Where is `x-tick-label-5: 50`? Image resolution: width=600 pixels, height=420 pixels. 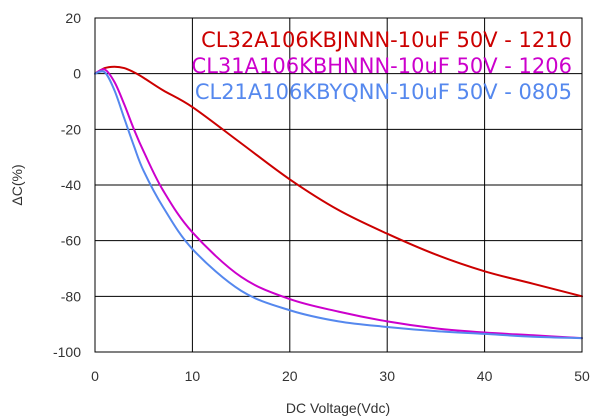
x-tick-label-5: 50 is located at coordinates (582, 376).